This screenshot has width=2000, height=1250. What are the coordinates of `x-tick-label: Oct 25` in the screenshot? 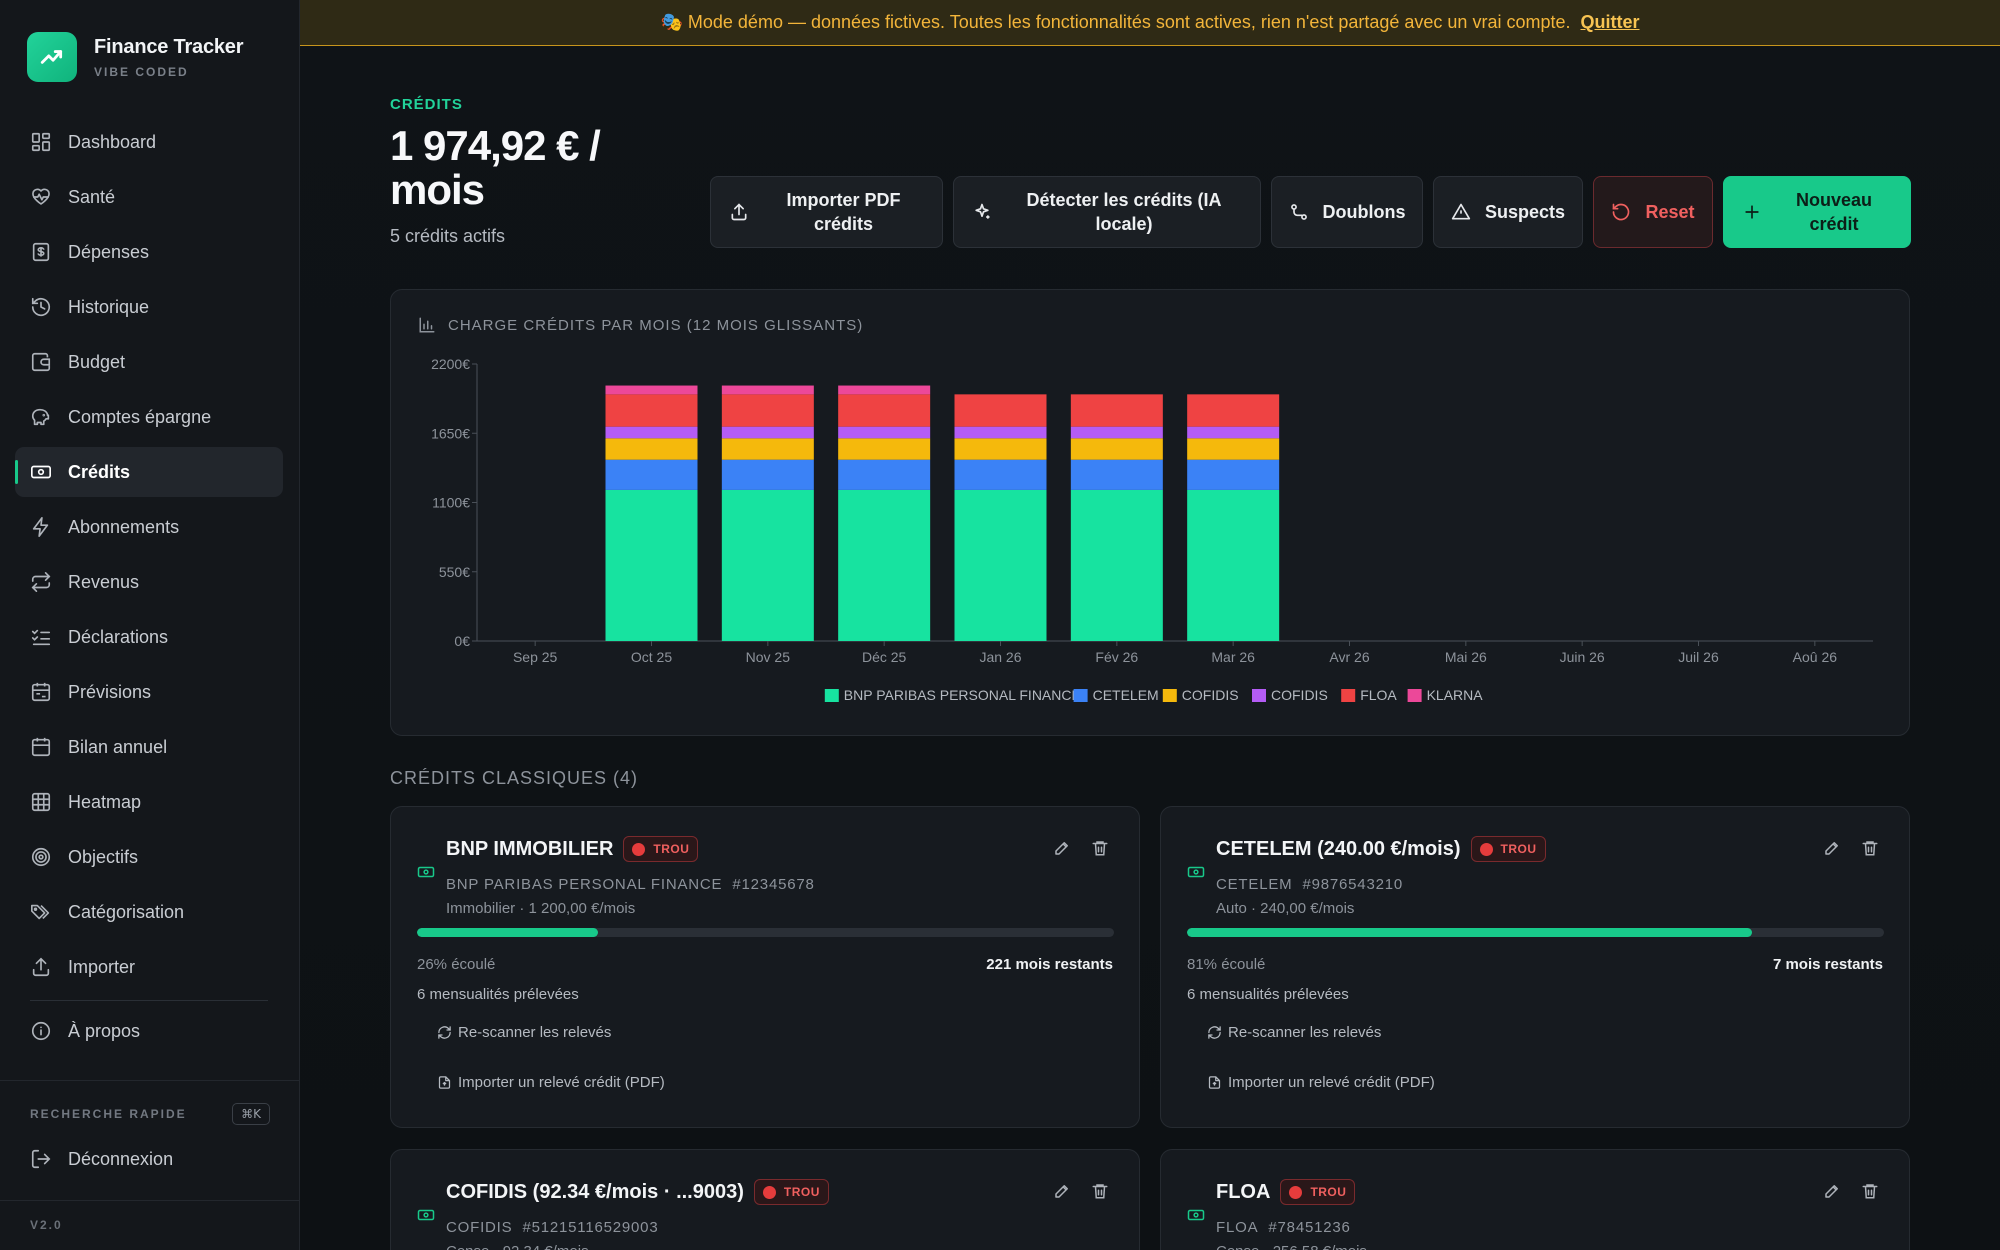 It's located at (651, 657).